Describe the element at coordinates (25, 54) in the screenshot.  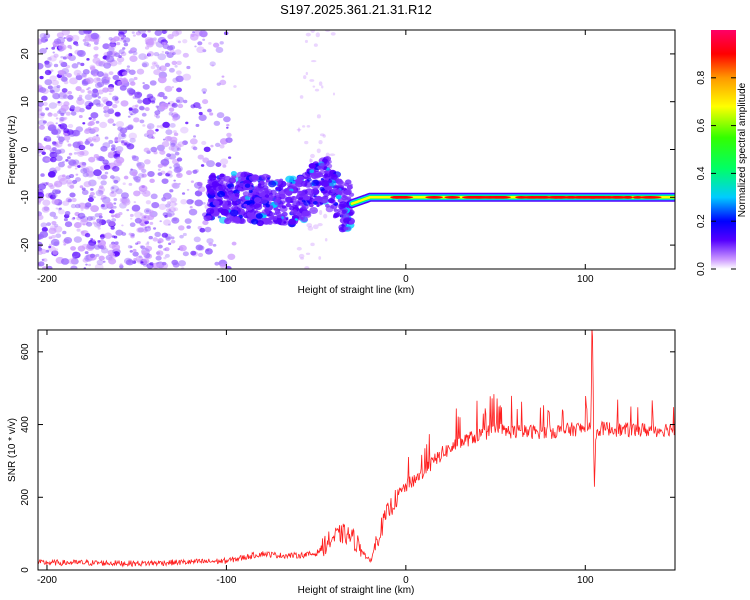
I see `y-tick-label: 20` at that location.